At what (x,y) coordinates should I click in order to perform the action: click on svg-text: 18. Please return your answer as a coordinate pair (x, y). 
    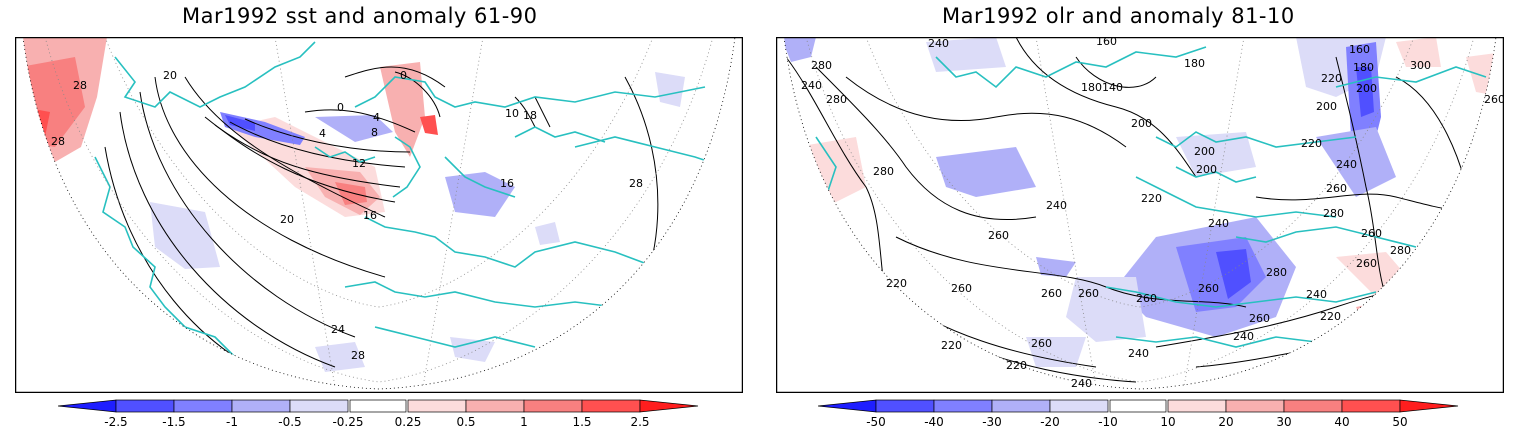
    Looking at the image, I should click on (530, 115).